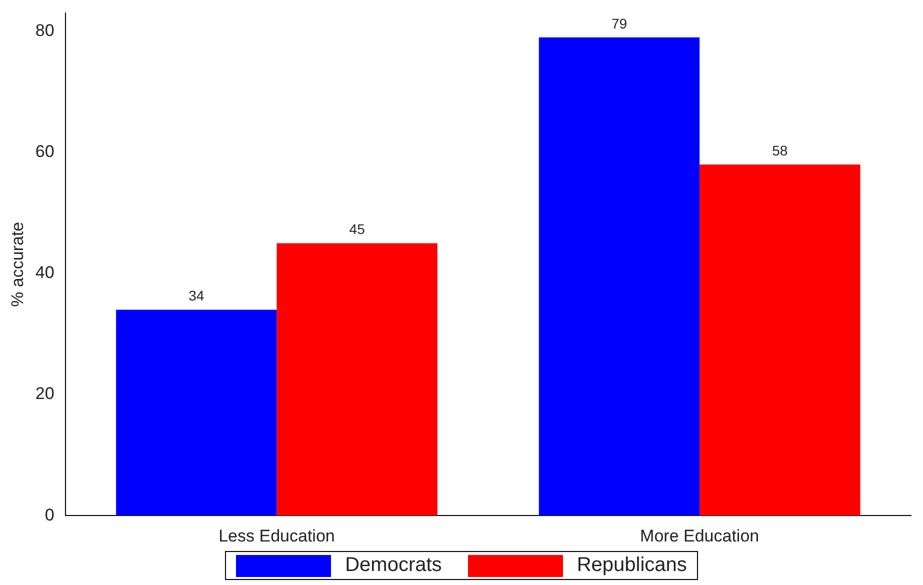 Image resolution: width=923 pixels, height=585 pixels. What do you see at coordinates (49, 514) in the screenshot?
I see `y-tick-label: 0` at bounding box center [49, 514].